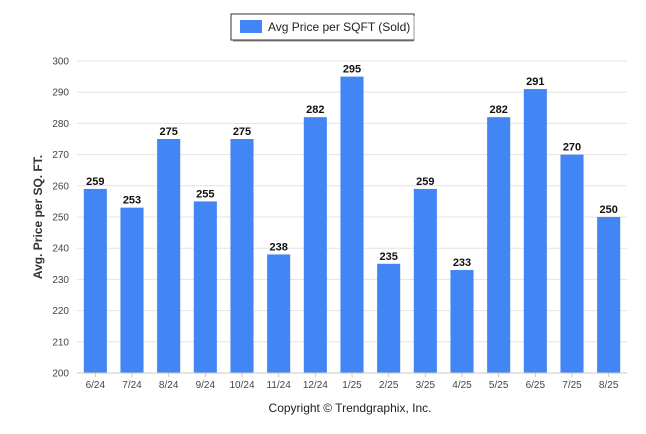 This screenshot has height=434, width=646. I want to click on x-tick-label: 6/25, so click(536, 385).